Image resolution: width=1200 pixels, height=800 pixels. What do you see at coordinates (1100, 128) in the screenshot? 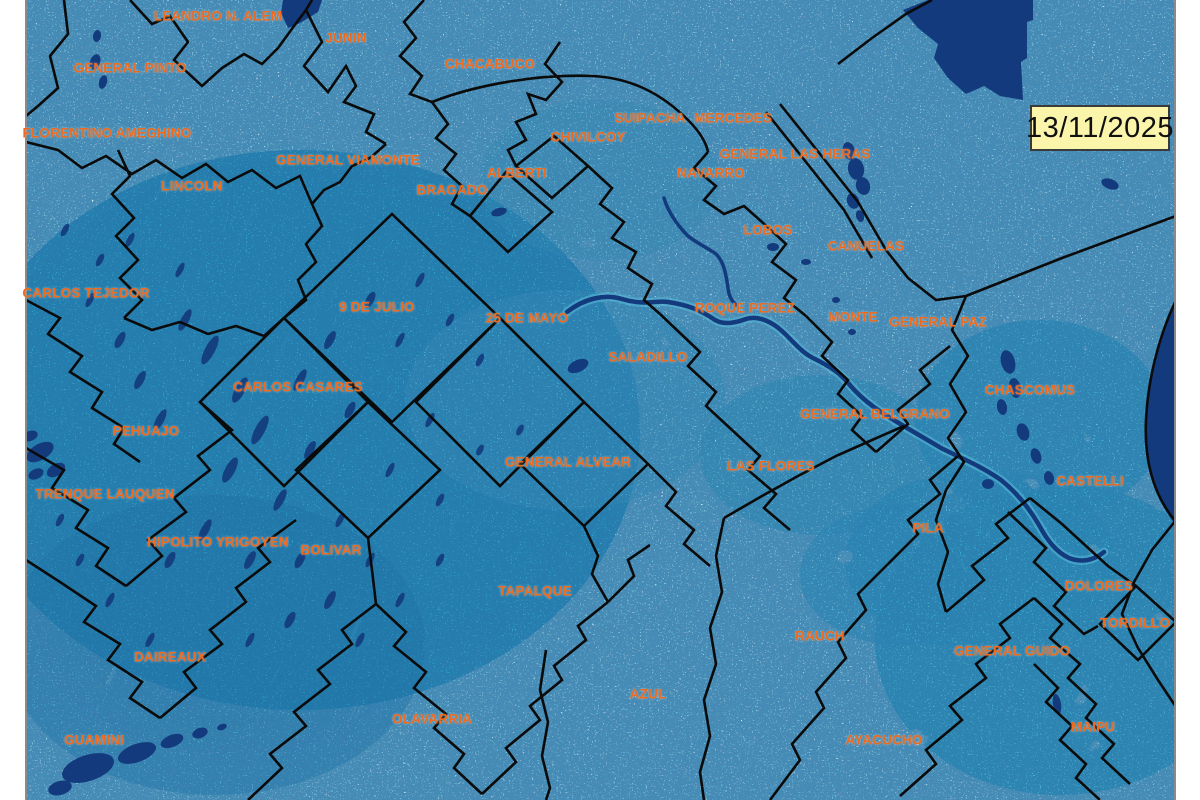
I see `date-badge: 13/11/2025` at bounding box center [1100, 128].